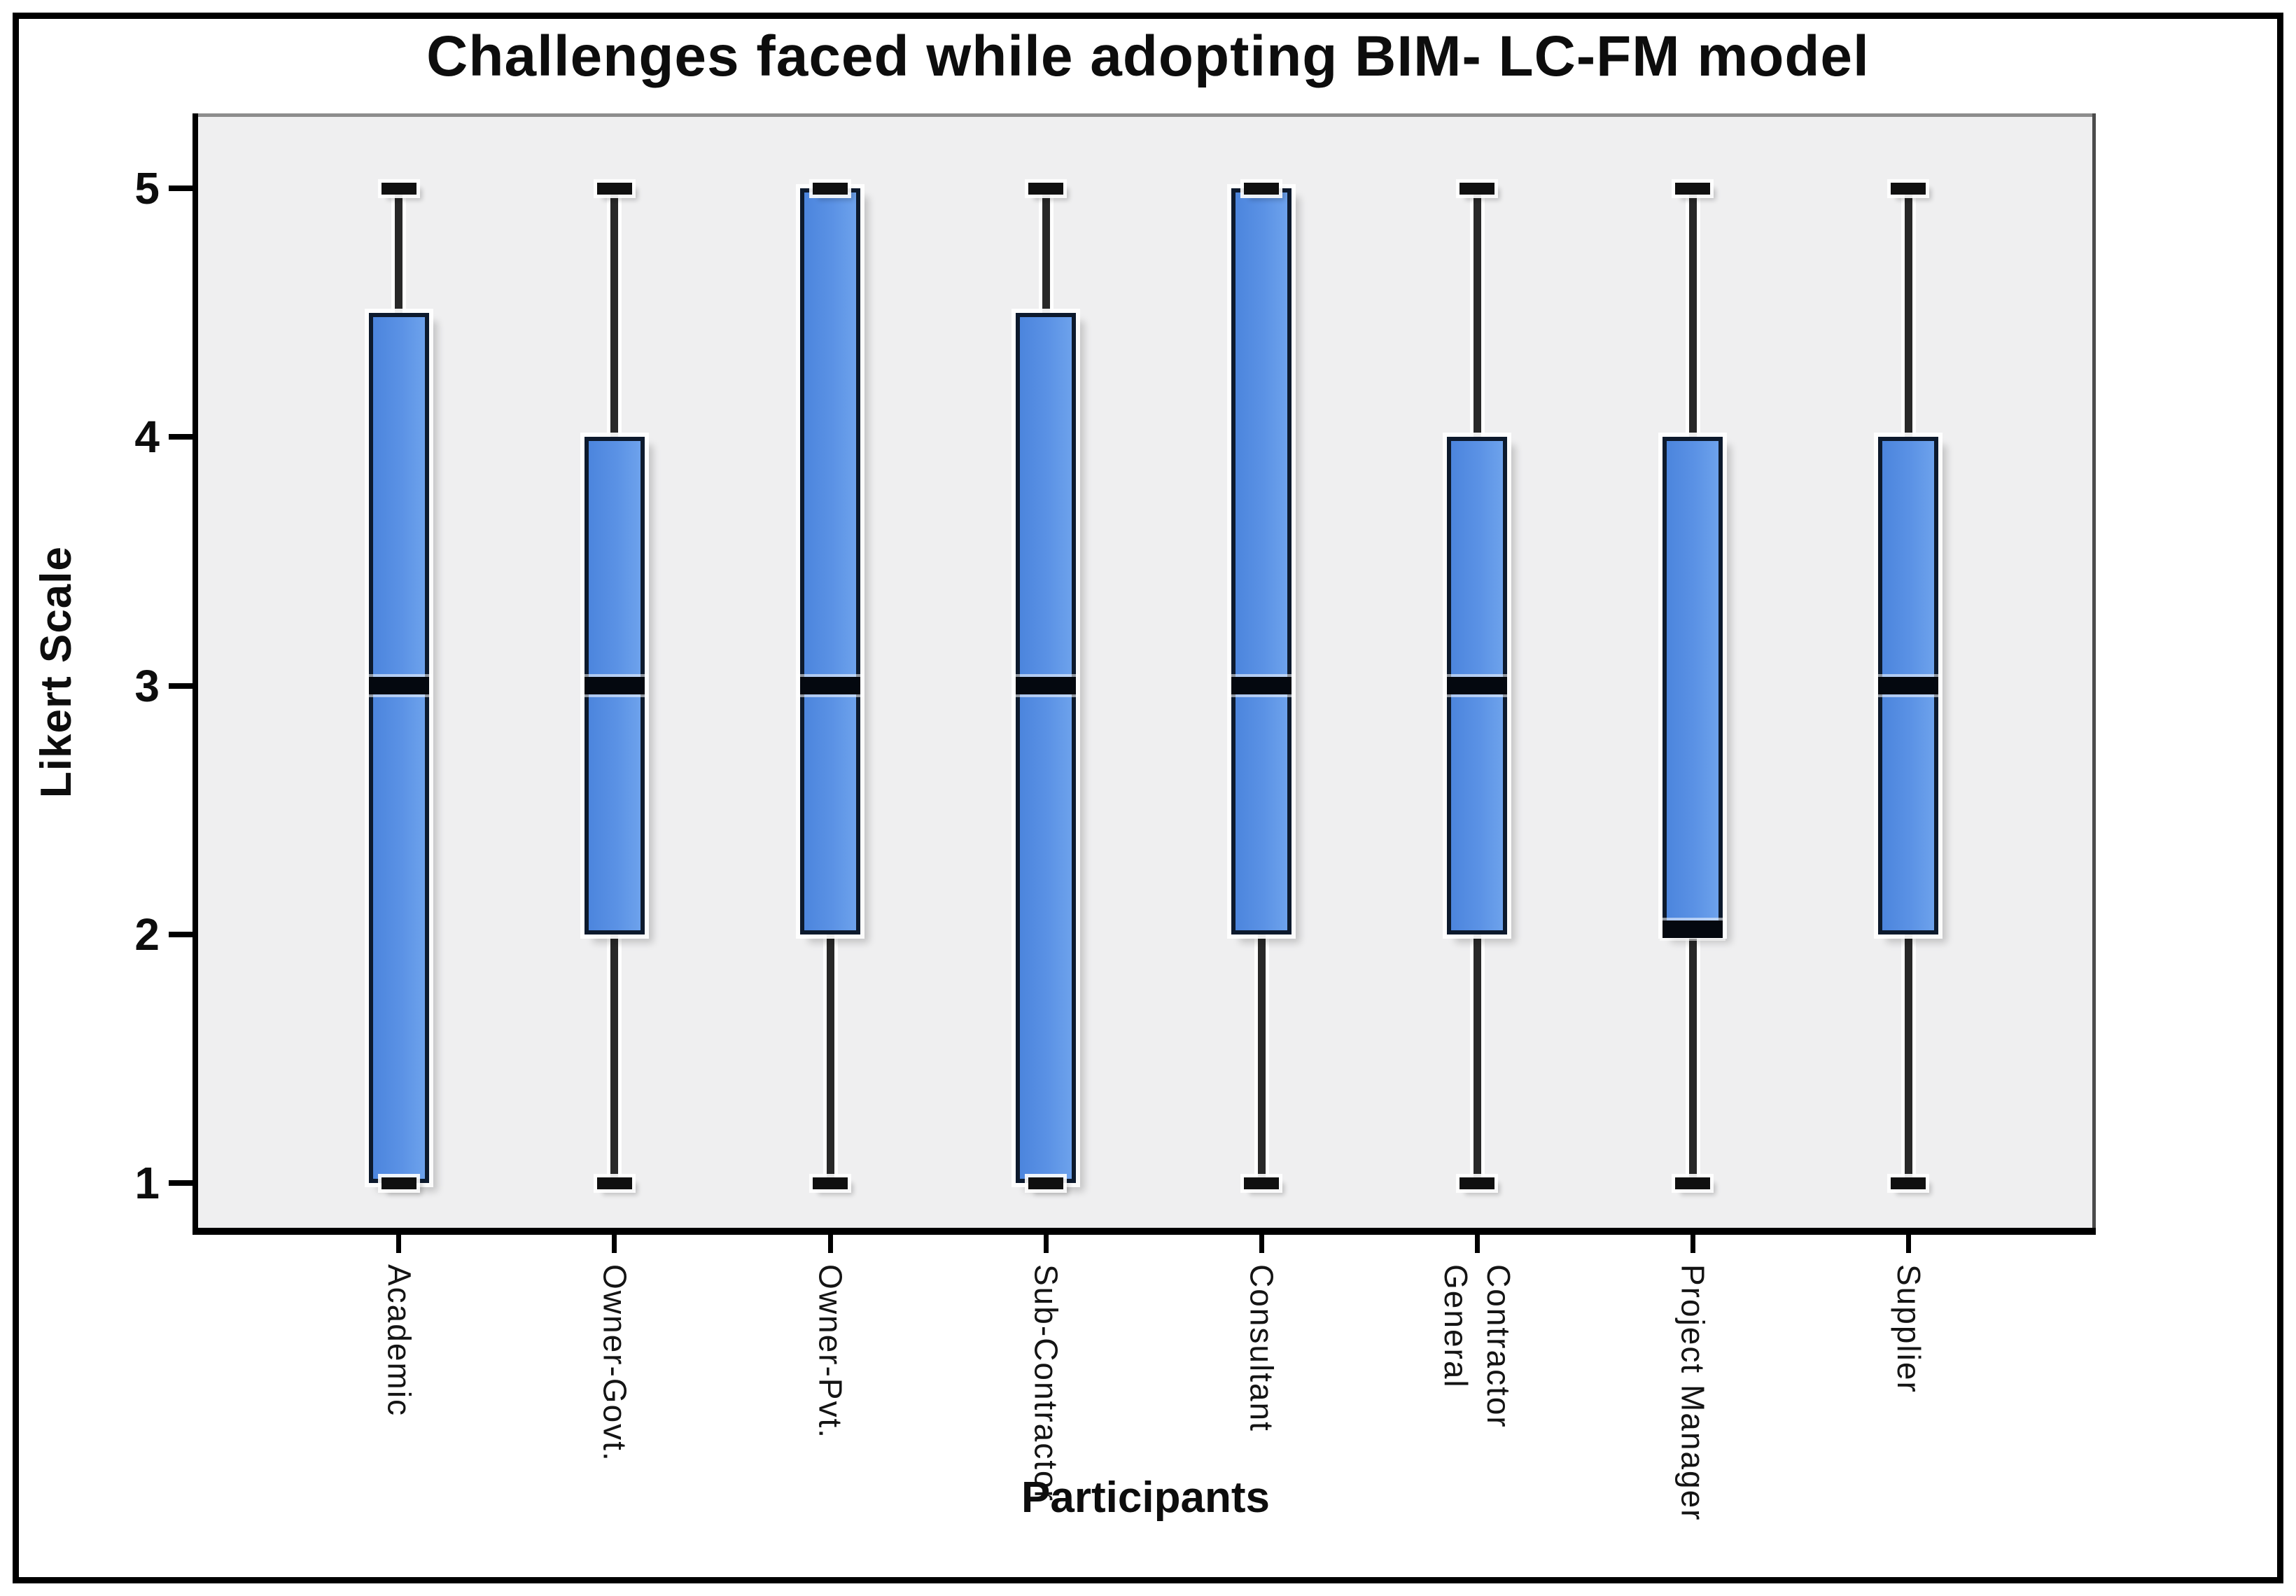 This screenshot has width=2296, height=1596. What do you see at coordinates (195, 674) in the screenshot?
I see `y-axis-line` at bounding box center [195, 674].